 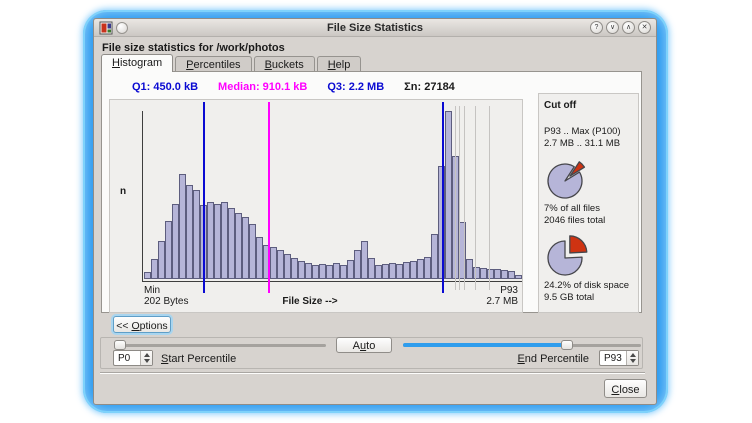 I want to click on end-percentile-label: End Percentile, so click(x=553, y=359).